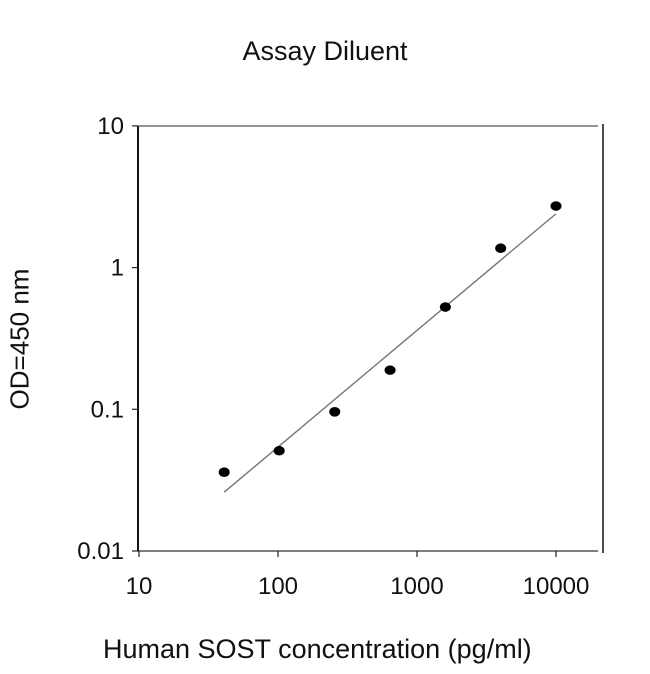 This screenshot has height=674, width=650. Describe the element at coordinates (110, 126) in the screenshot. I see `y-tick-label: 10` at that location.